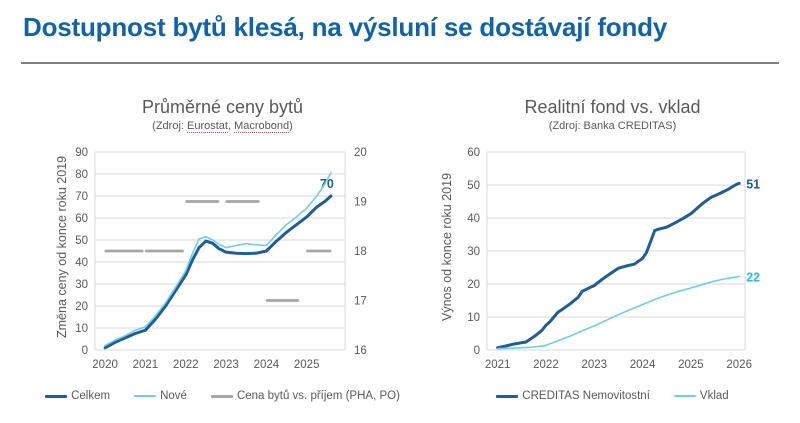 The width and height of the screenshot is (800, 423). I want to click on legend-item: Vklad, so click(701, 396).